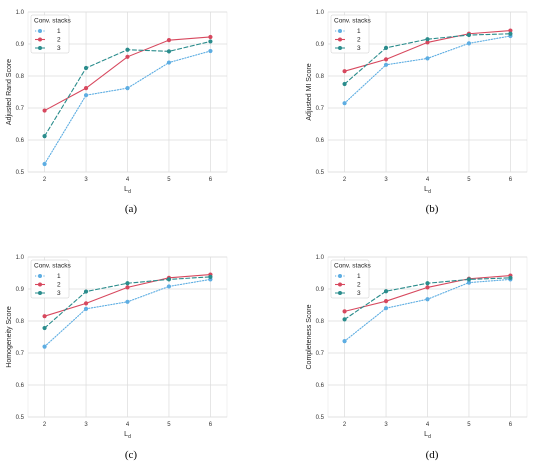  I want to click on y-axis-label: Homogeneity Score, so click(9, 337).